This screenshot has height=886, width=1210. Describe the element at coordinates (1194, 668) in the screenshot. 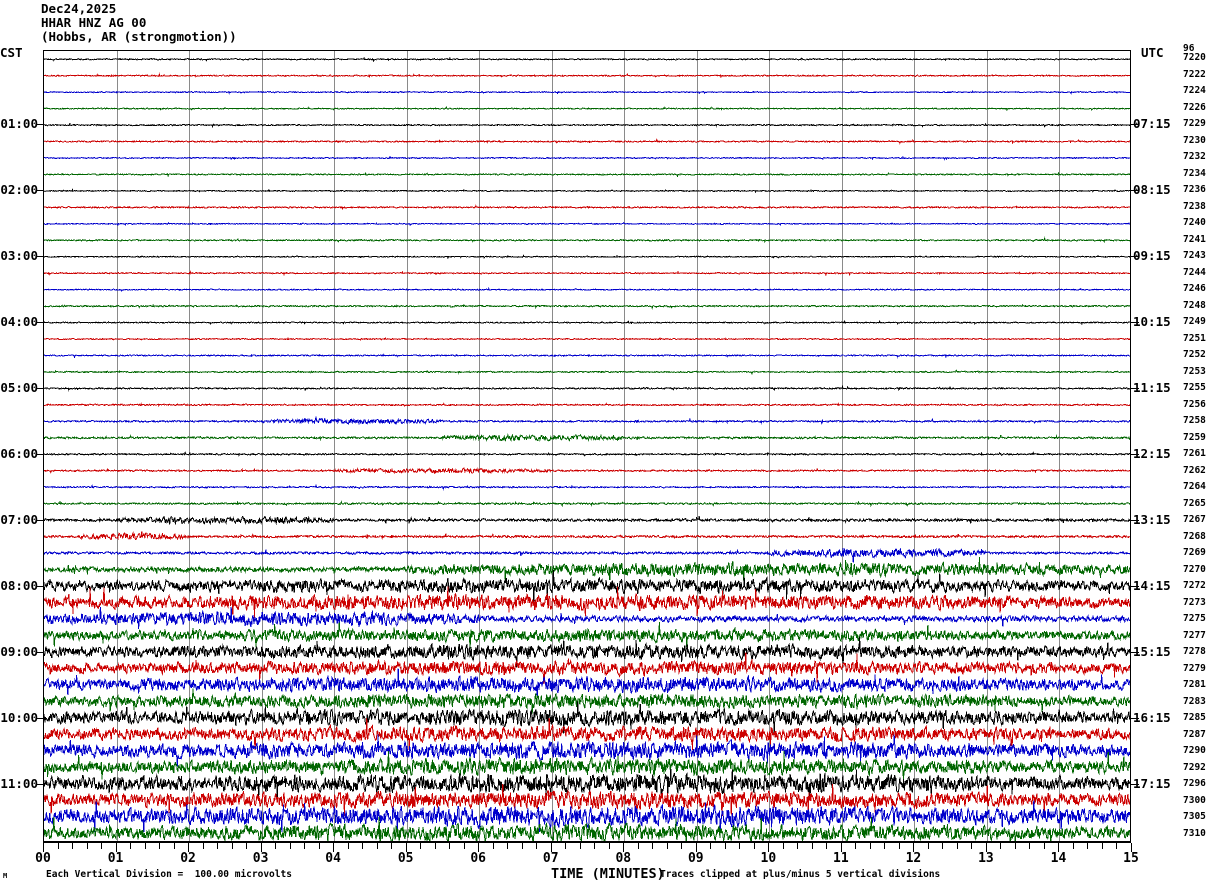

I see `scale-number: 7279` at that location.